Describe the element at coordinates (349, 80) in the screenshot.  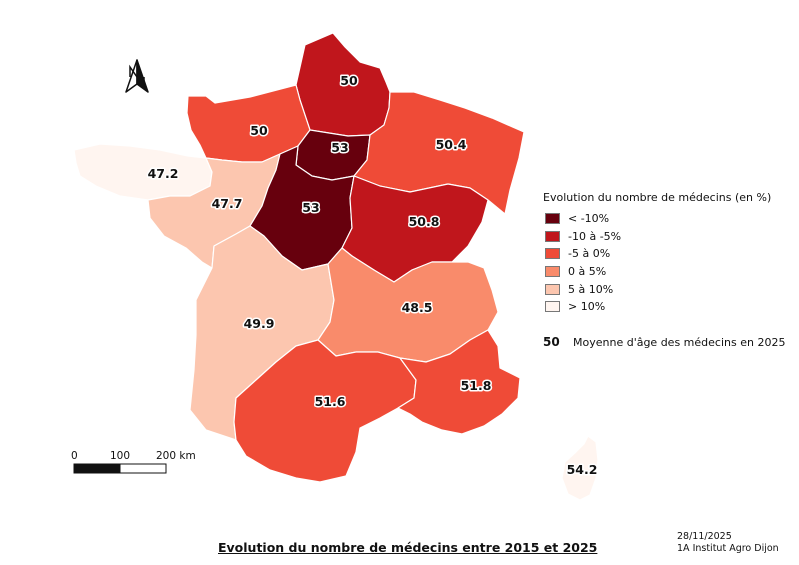
I see `label-hauts-de-france: 50` at that location.